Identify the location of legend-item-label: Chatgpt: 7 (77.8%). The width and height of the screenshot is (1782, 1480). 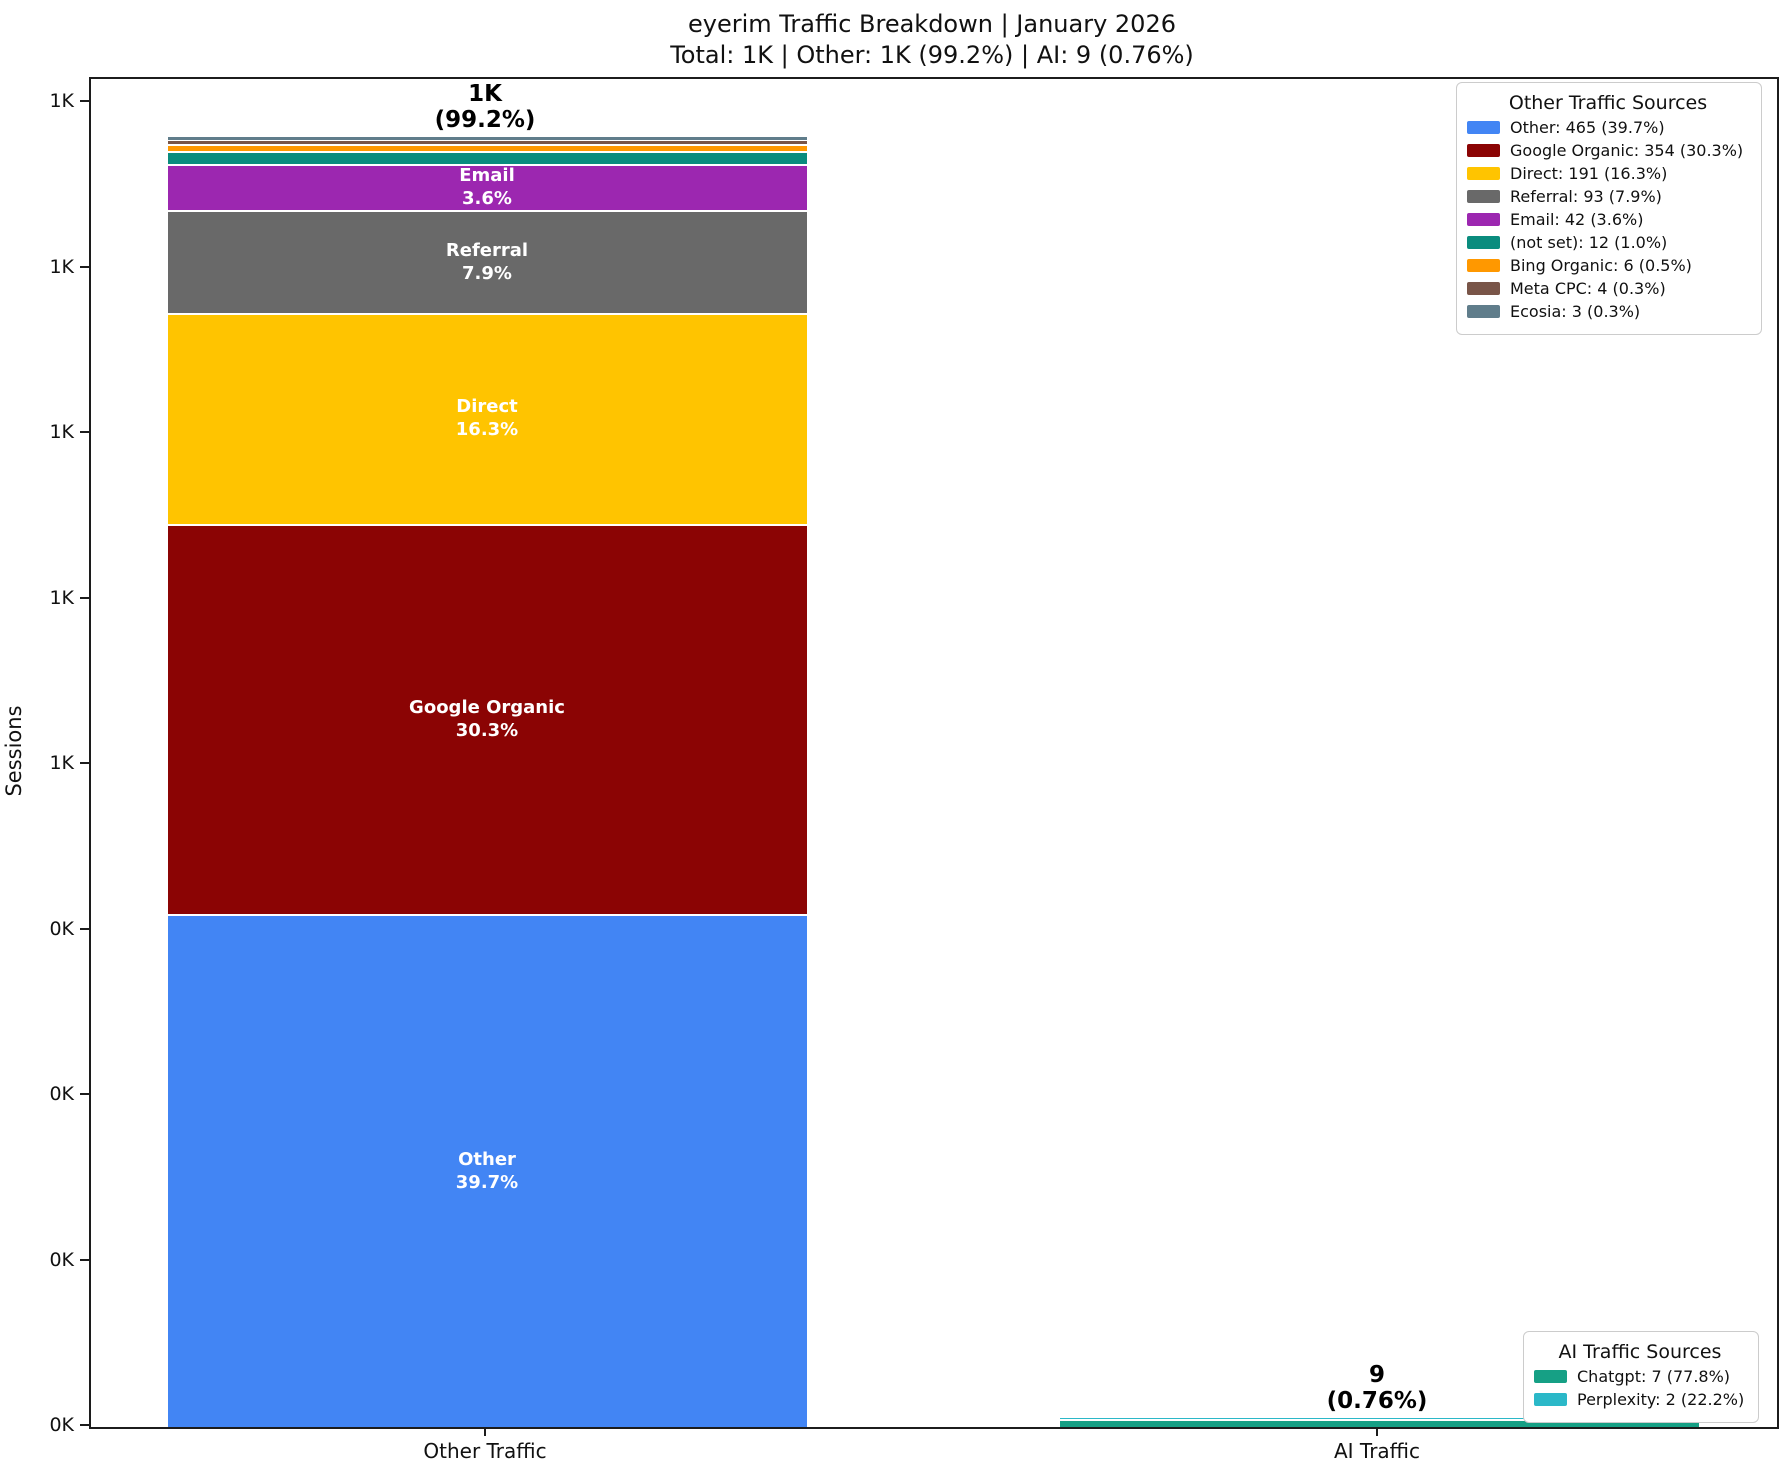
(1654, 1376).